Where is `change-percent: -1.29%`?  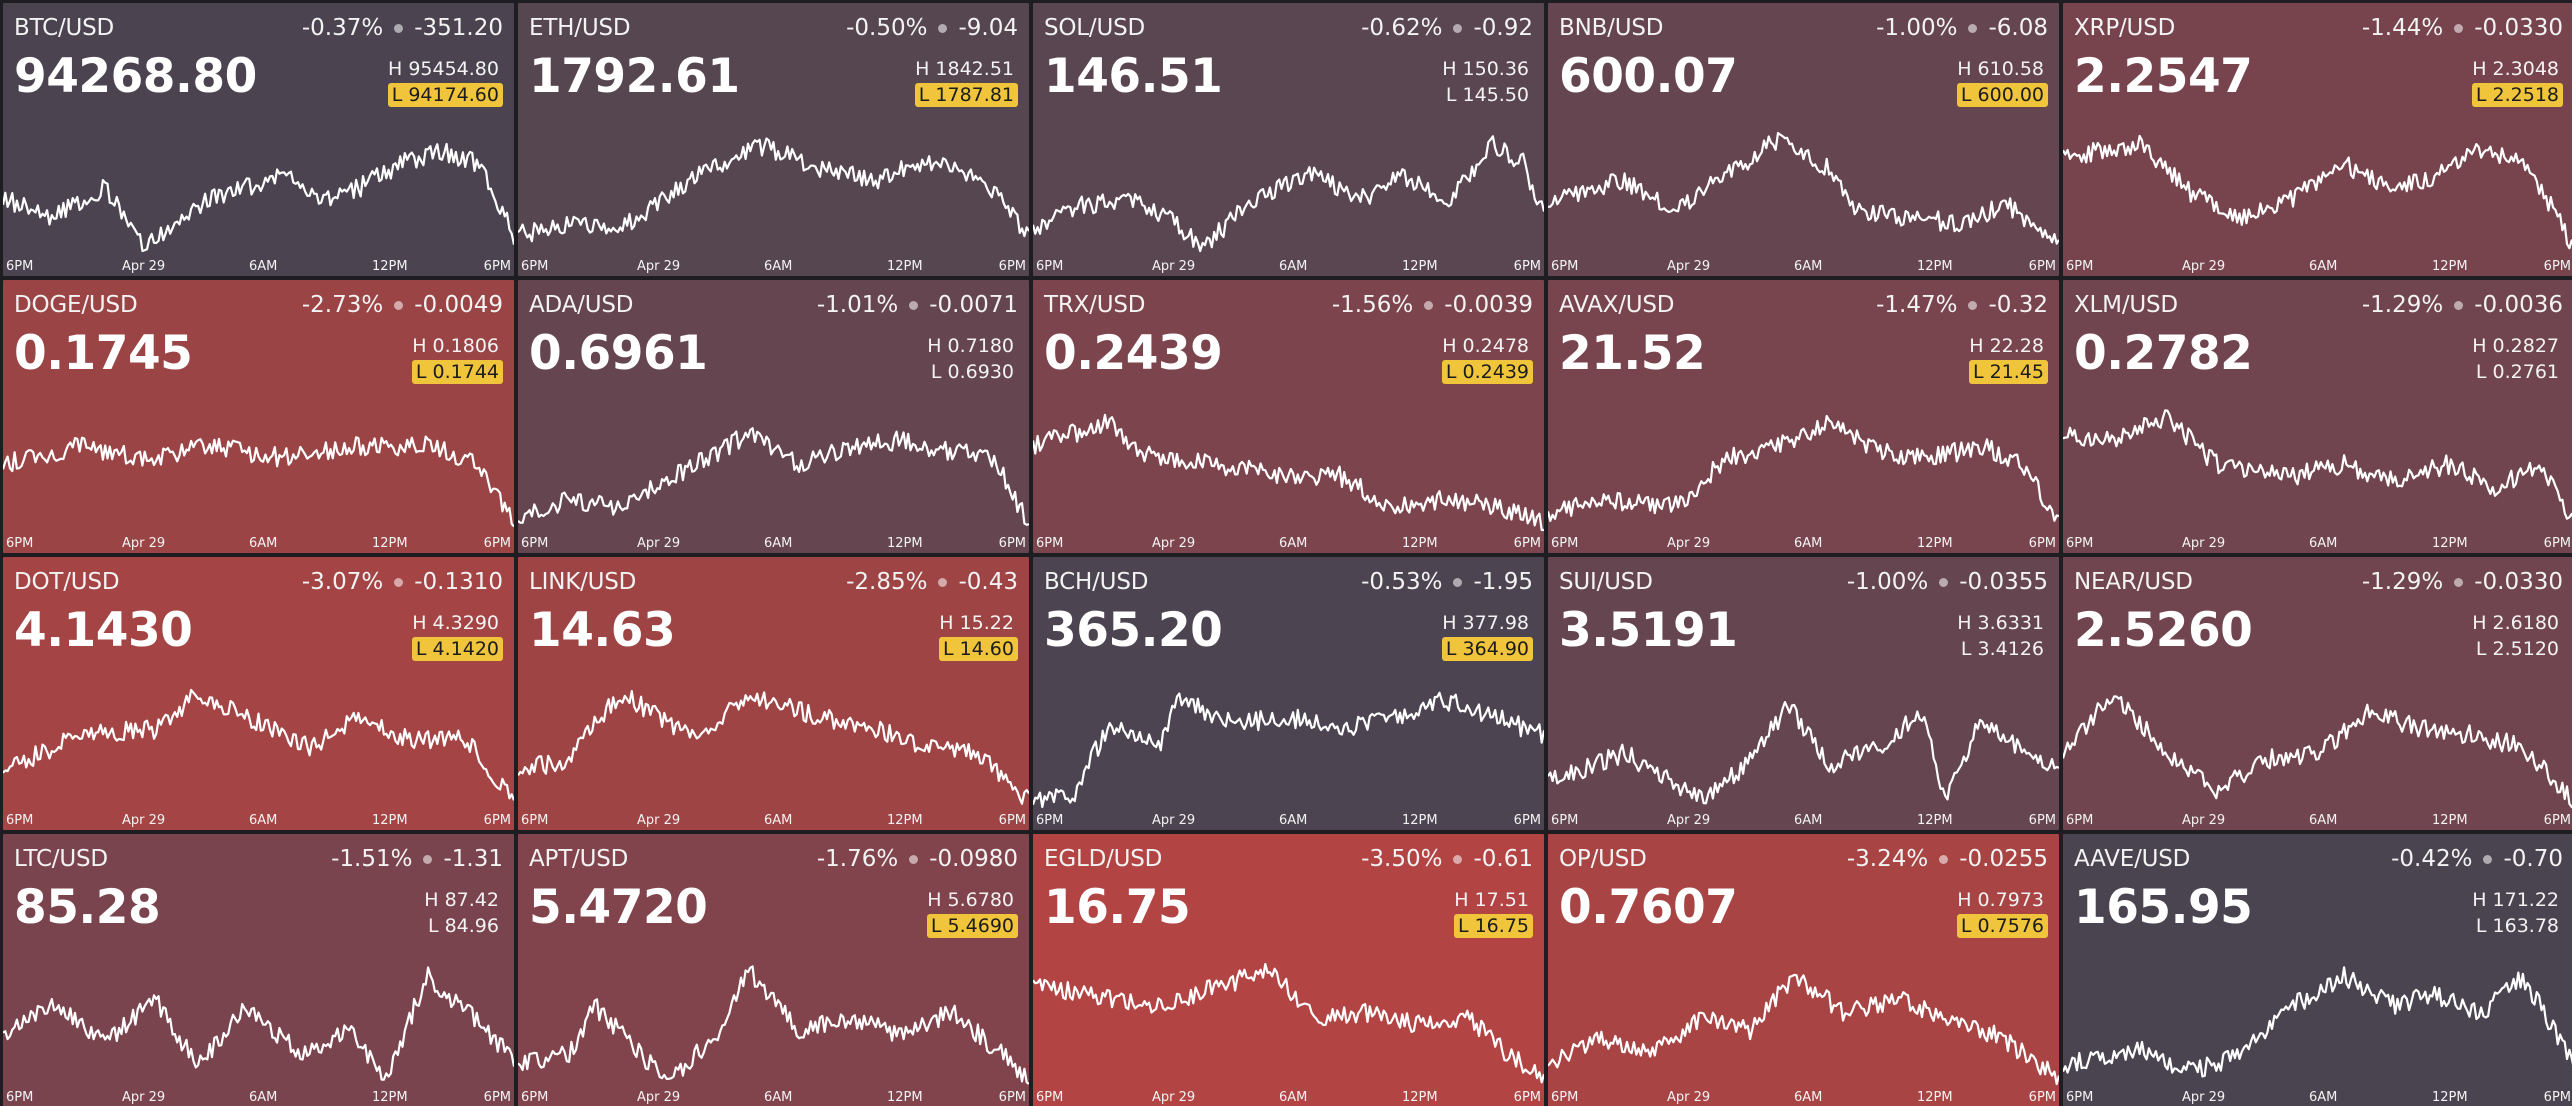
change-percent: -1.29% is located at coordinates (2402, 582).